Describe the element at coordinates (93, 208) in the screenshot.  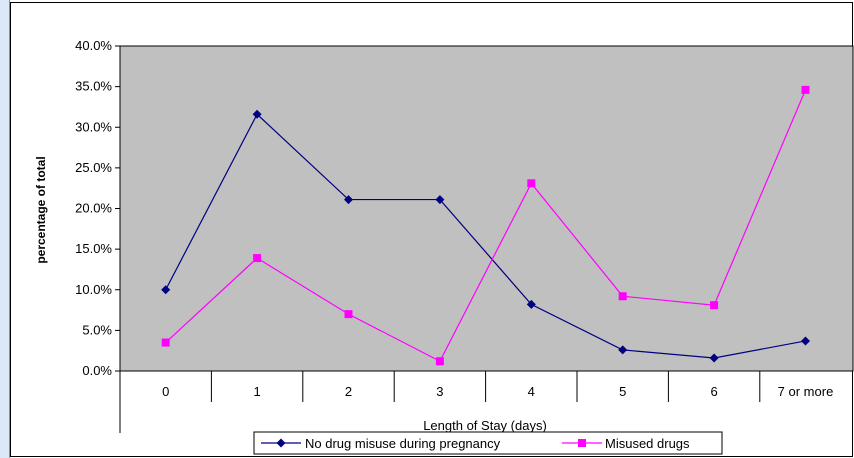
I see `y-tick-label: 20.0%` at that location.